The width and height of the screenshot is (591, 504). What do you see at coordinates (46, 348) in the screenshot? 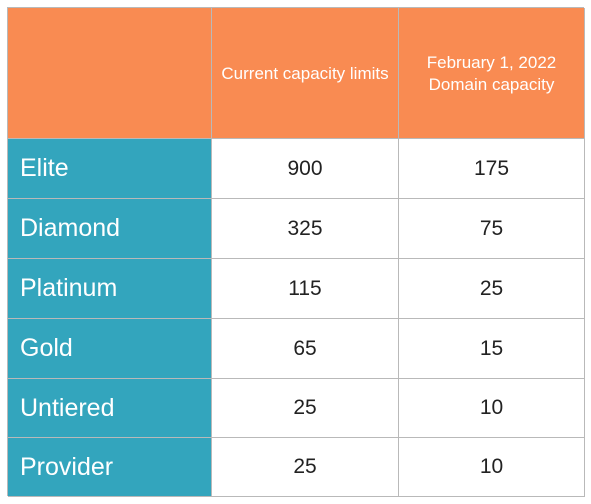
I see `tier-label: Gold` at bounding box center [46, 348].